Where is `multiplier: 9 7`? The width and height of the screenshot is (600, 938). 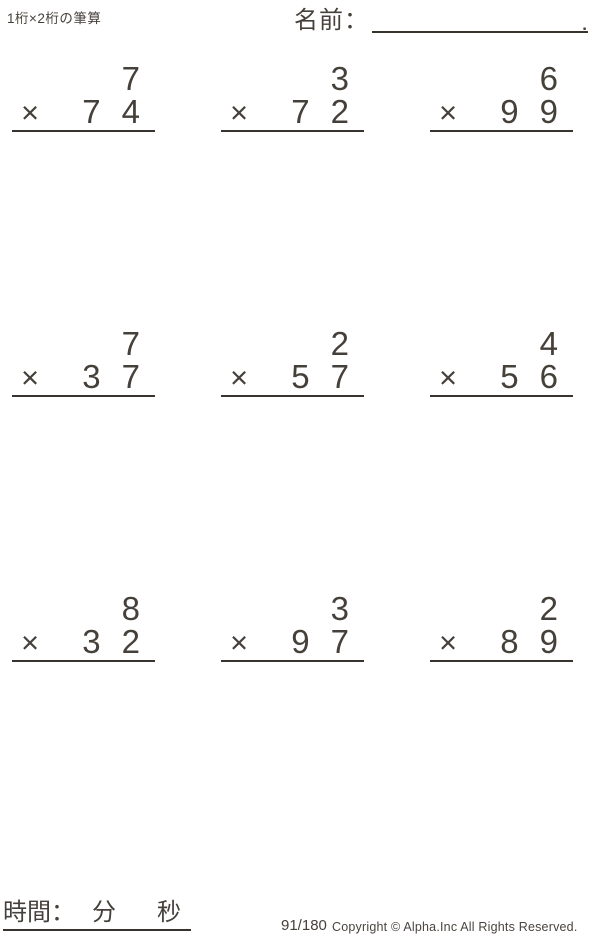 multiplier: 9 7 is located at coordinates (320, 641).